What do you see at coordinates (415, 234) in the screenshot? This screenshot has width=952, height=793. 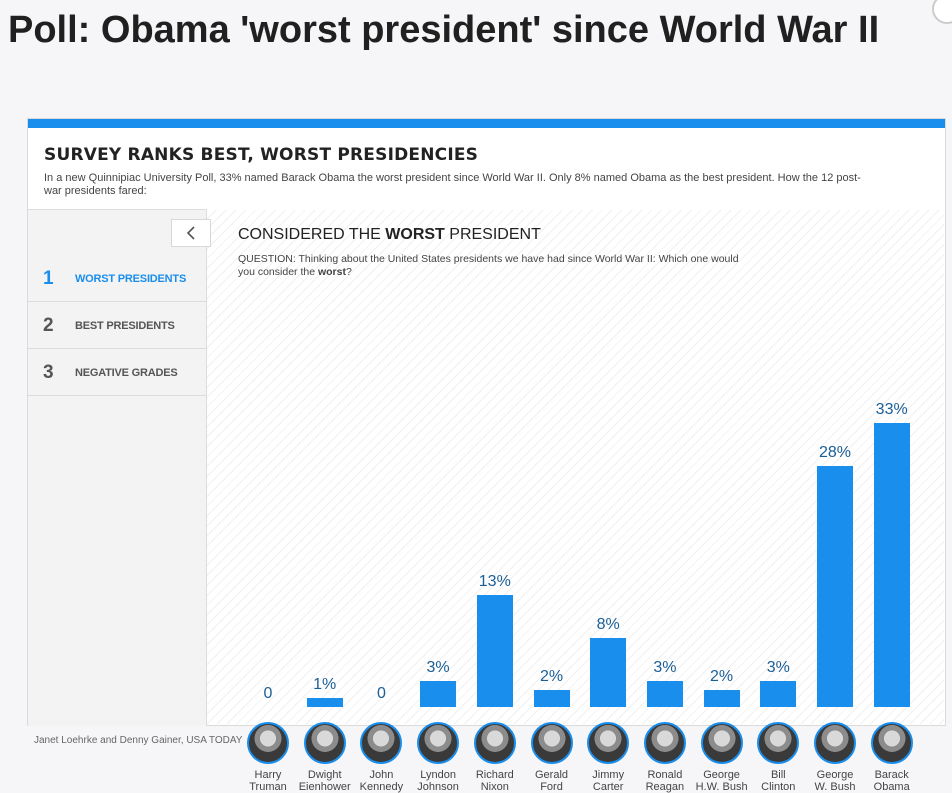 I see `chart-title-bold: WORST` at bounding box center [415, 234].